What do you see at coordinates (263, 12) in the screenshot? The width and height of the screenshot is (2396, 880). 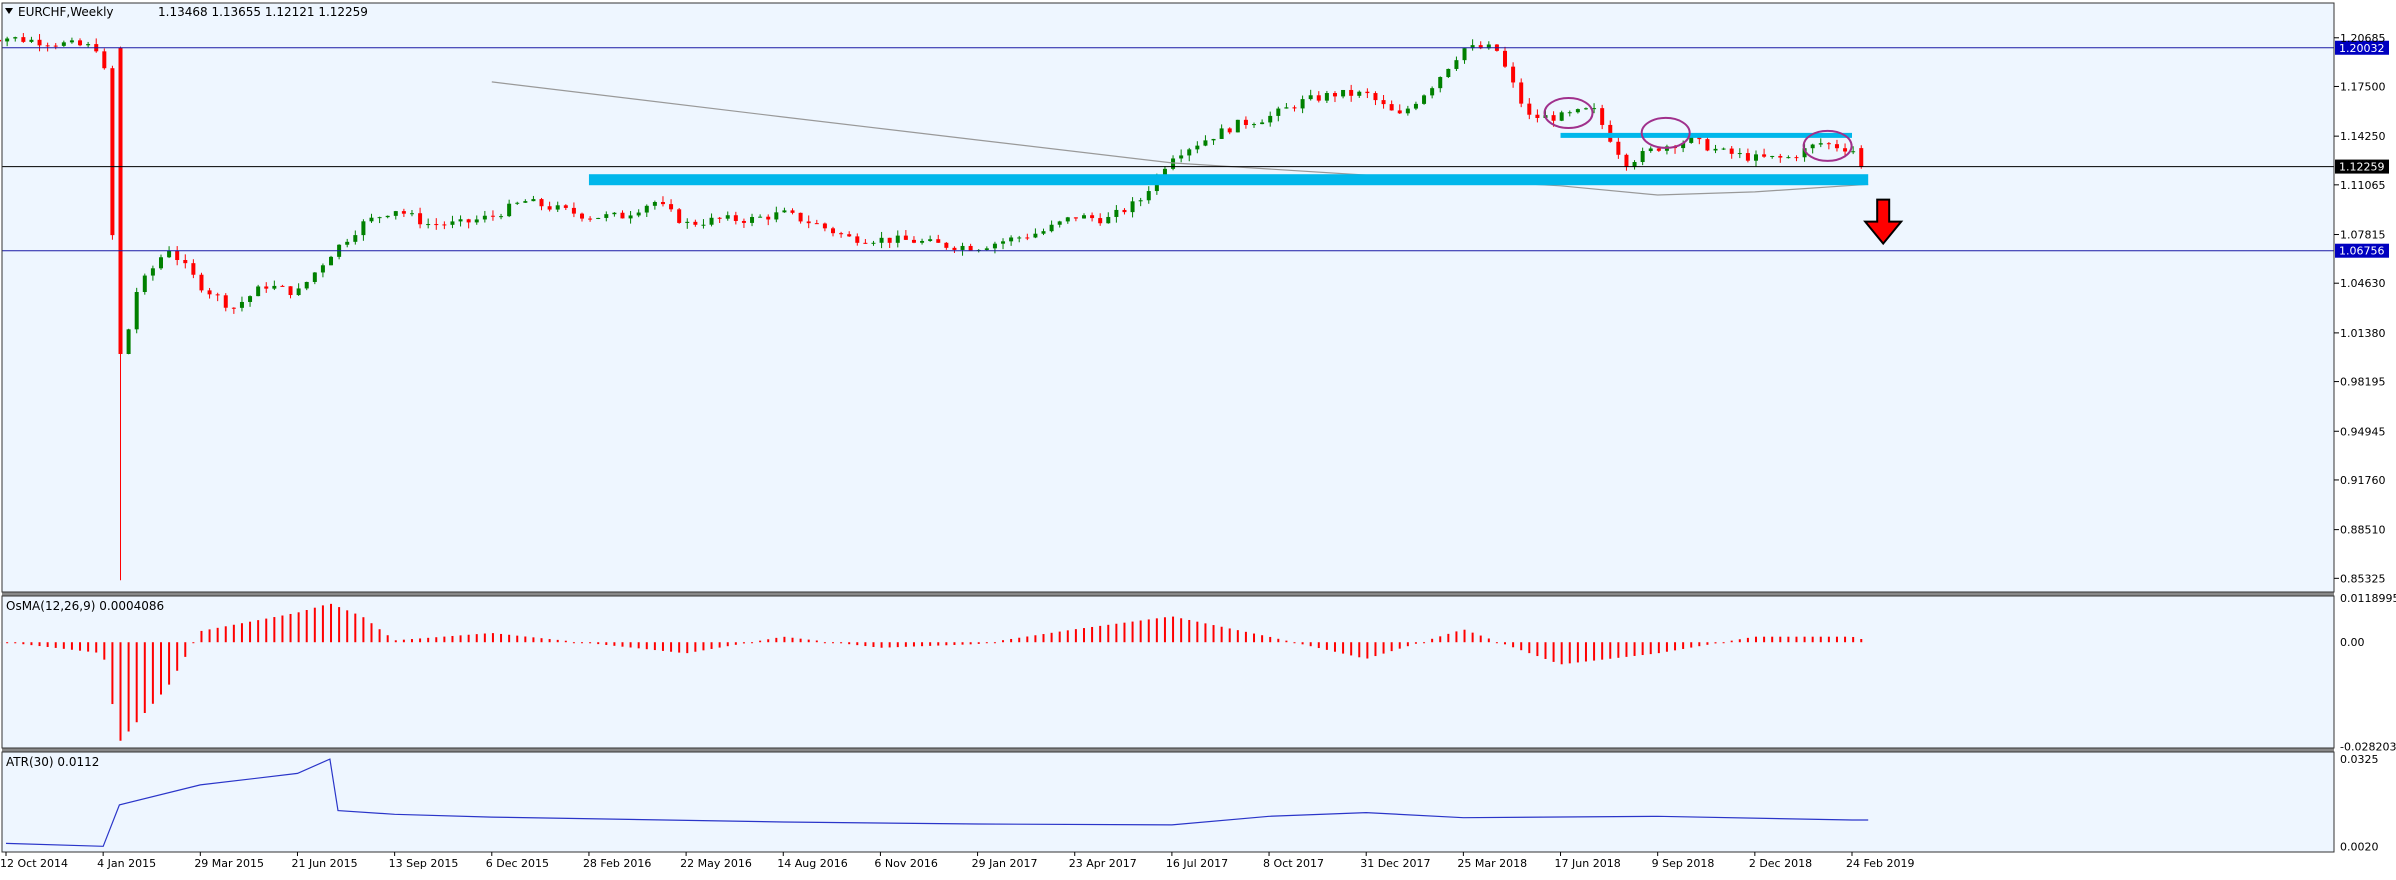 I see `ohlc-header: 1.13468 1.13655 1.12121 1.12259` at bounding box center [263, 12].